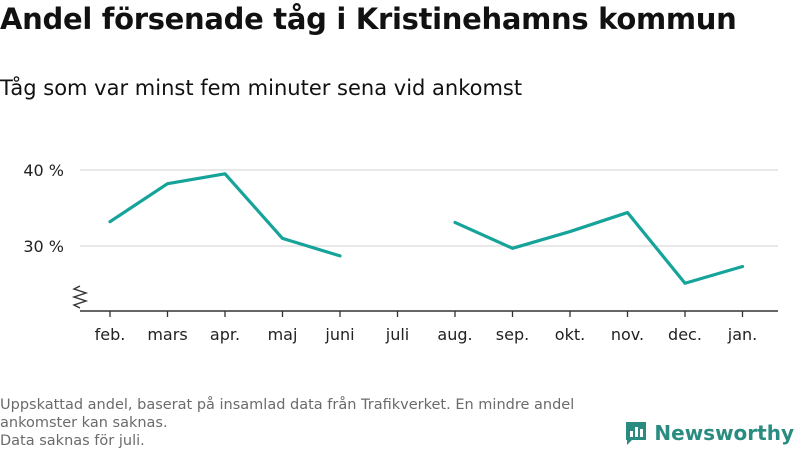  Describe the element at coordinates (283, 334) in the screenshot. I see `x-tick-label: maj` at that location.